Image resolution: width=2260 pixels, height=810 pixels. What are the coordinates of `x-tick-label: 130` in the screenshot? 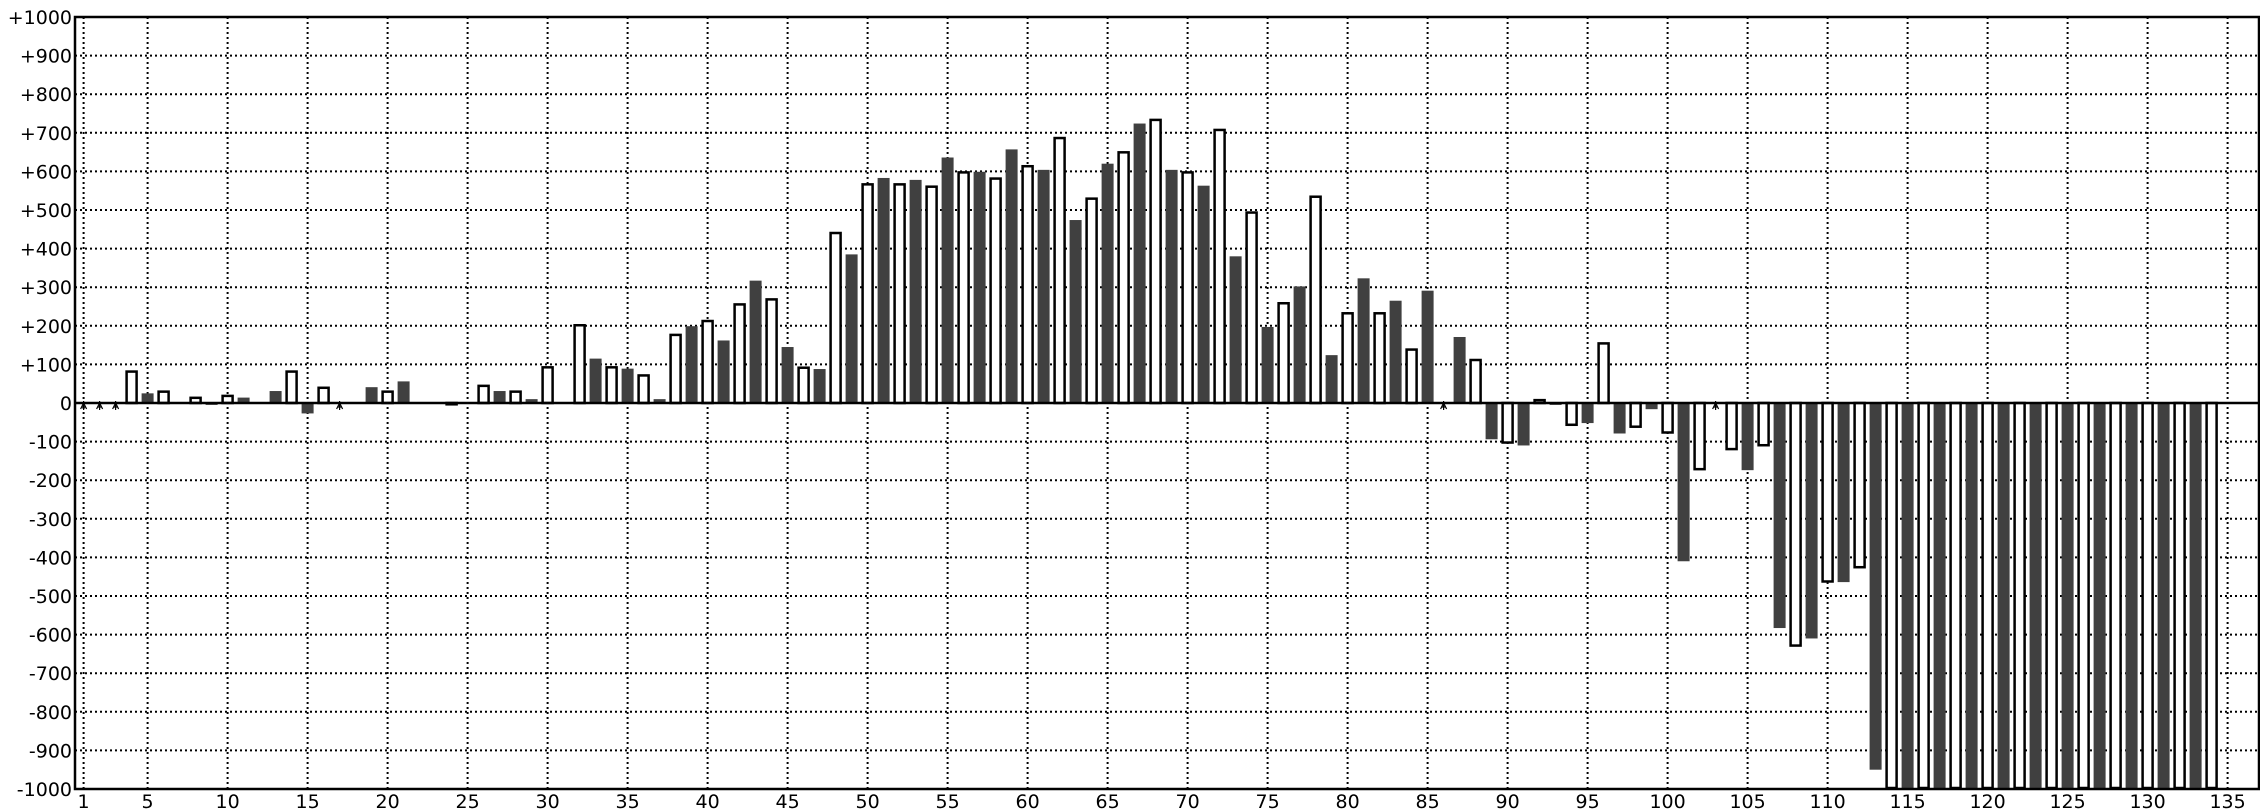 It's located at (2147, 800).